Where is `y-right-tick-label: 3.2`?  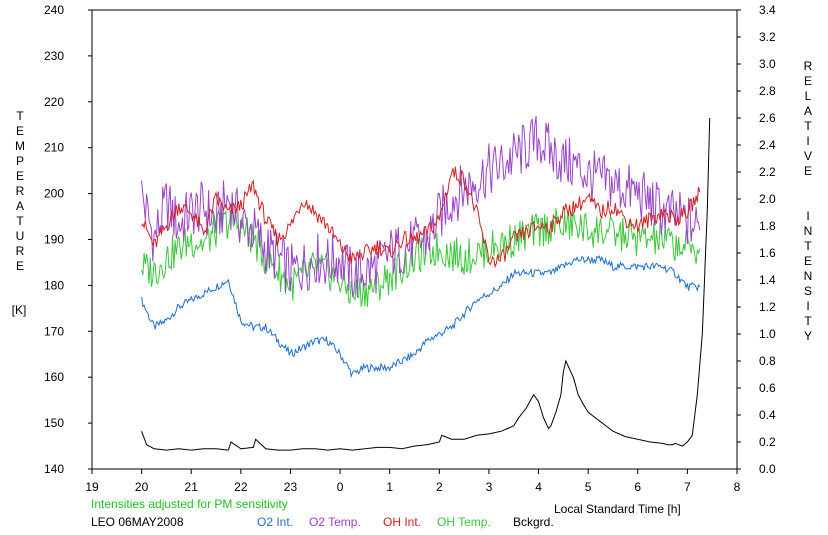 y-right-tick-label: 3.2 is located at coordinates (767, 37).